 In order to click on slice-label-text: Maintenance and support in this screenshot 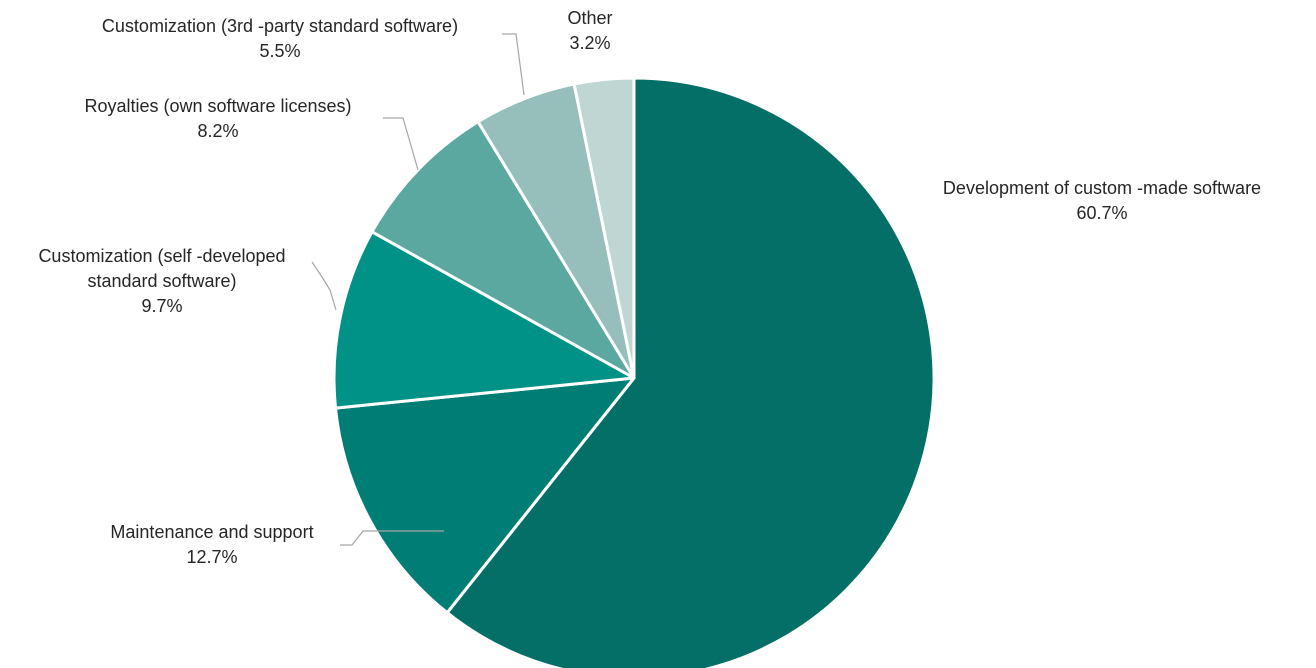, I will do `click(212, 532)`.